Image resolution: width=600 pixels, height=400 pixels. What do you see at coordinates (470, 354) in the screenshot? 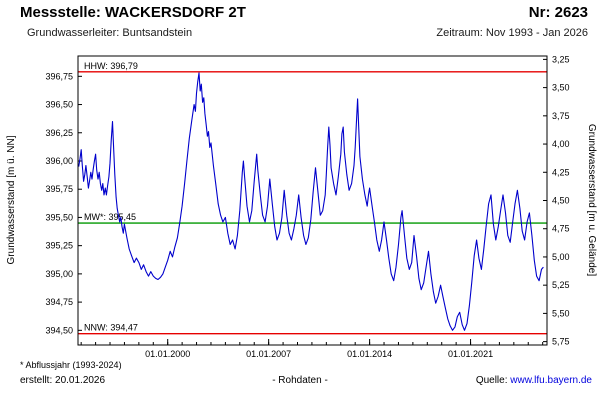
I see `x-tick-label: 01.01.2021` at bounding box center [470, 354].